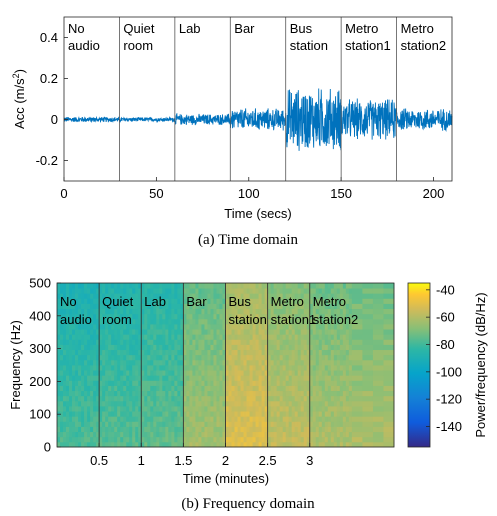 The height and width of the screenshot is (516, 497). What do you see at coordinates (40, 315) in the screenshot?
I see `y-tick-label: 400` at bounding box center [40, 315].